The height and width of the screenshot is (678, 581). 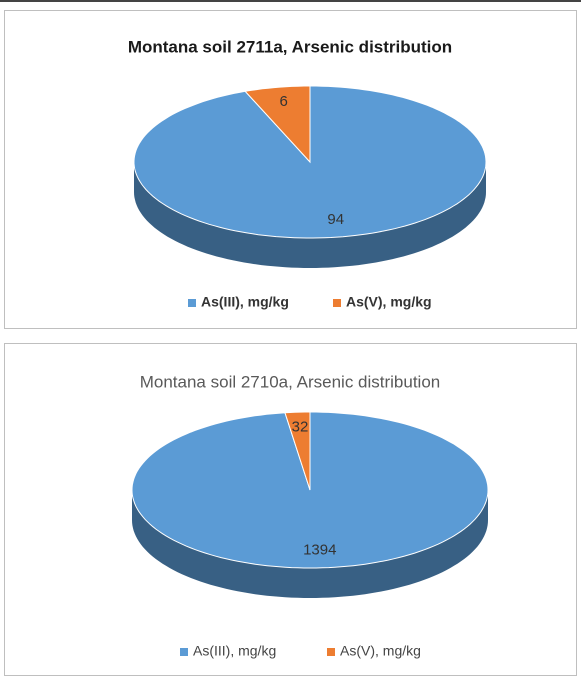 What do you see at coordinates (290, 381) in the screenshot?
I see `chart-title: Montana soil 2710a, Arsenic distribution` at bounding box center [290, 381].